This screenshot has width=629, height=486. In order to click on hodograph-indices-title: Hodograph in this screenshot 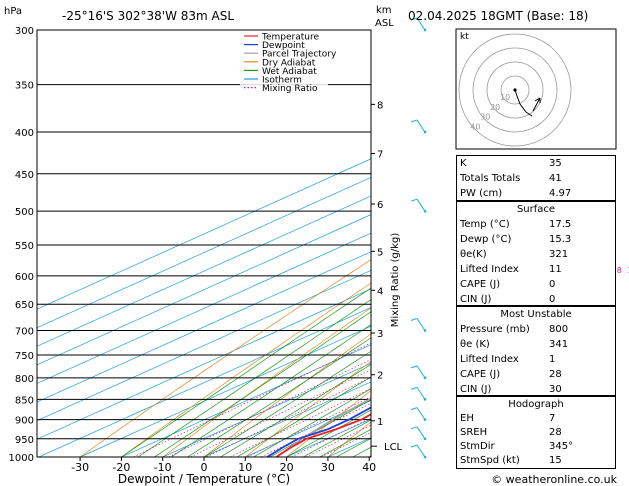, I will do `click(536, 404)`.